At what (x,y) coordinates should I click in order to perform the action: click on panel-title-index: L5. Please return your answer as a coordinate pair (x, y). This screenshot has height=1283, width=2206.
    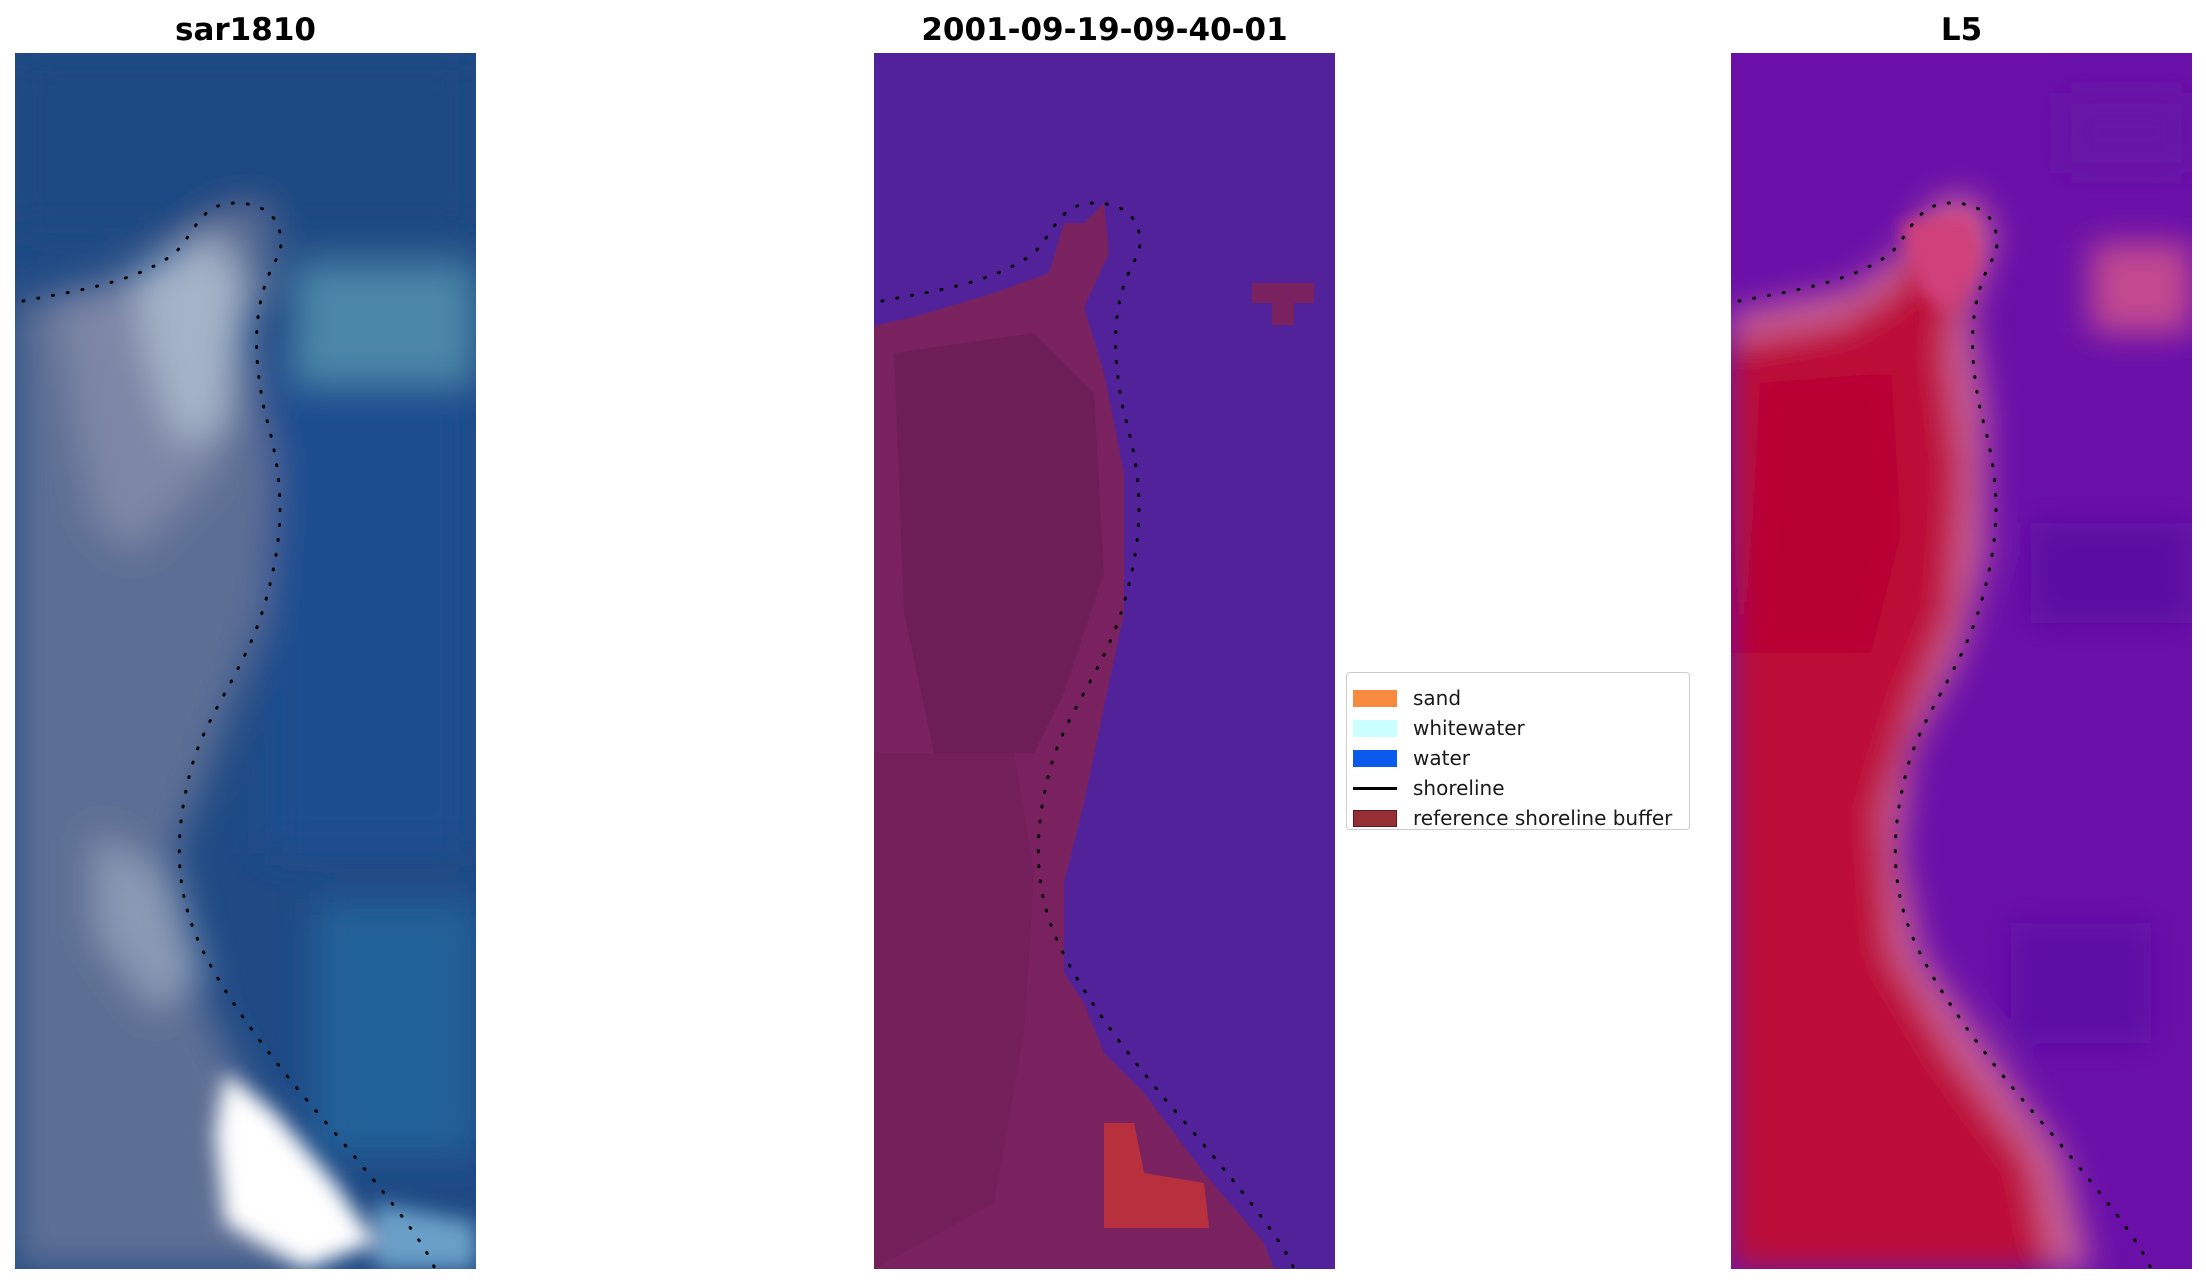
    Looking at the image, I should click on (1961, 30).